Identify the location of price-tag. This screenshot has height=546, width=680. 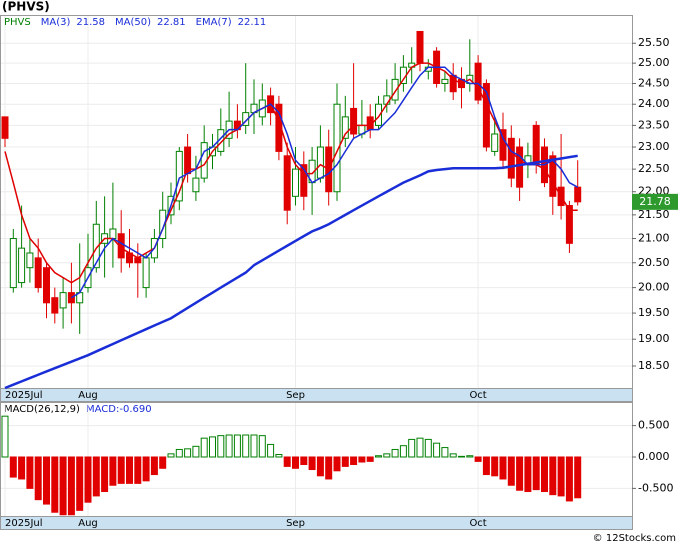
(655, 201).